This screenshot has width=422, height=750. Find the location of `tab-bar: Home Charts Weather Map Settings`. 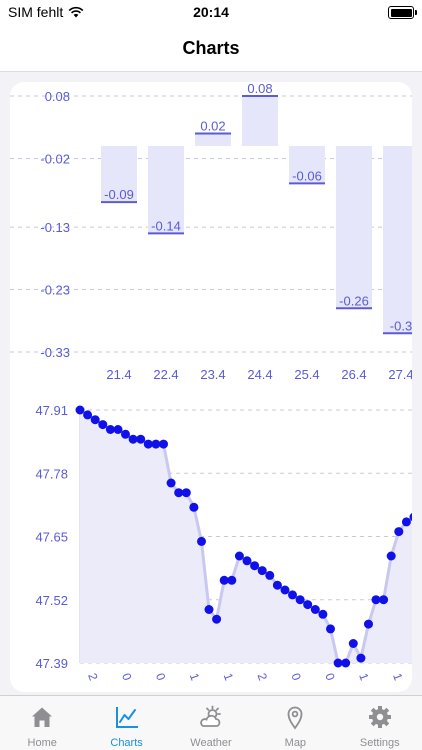

tab-bar: Home Charts Weather Map Settings is located at coordinates (211, 722).